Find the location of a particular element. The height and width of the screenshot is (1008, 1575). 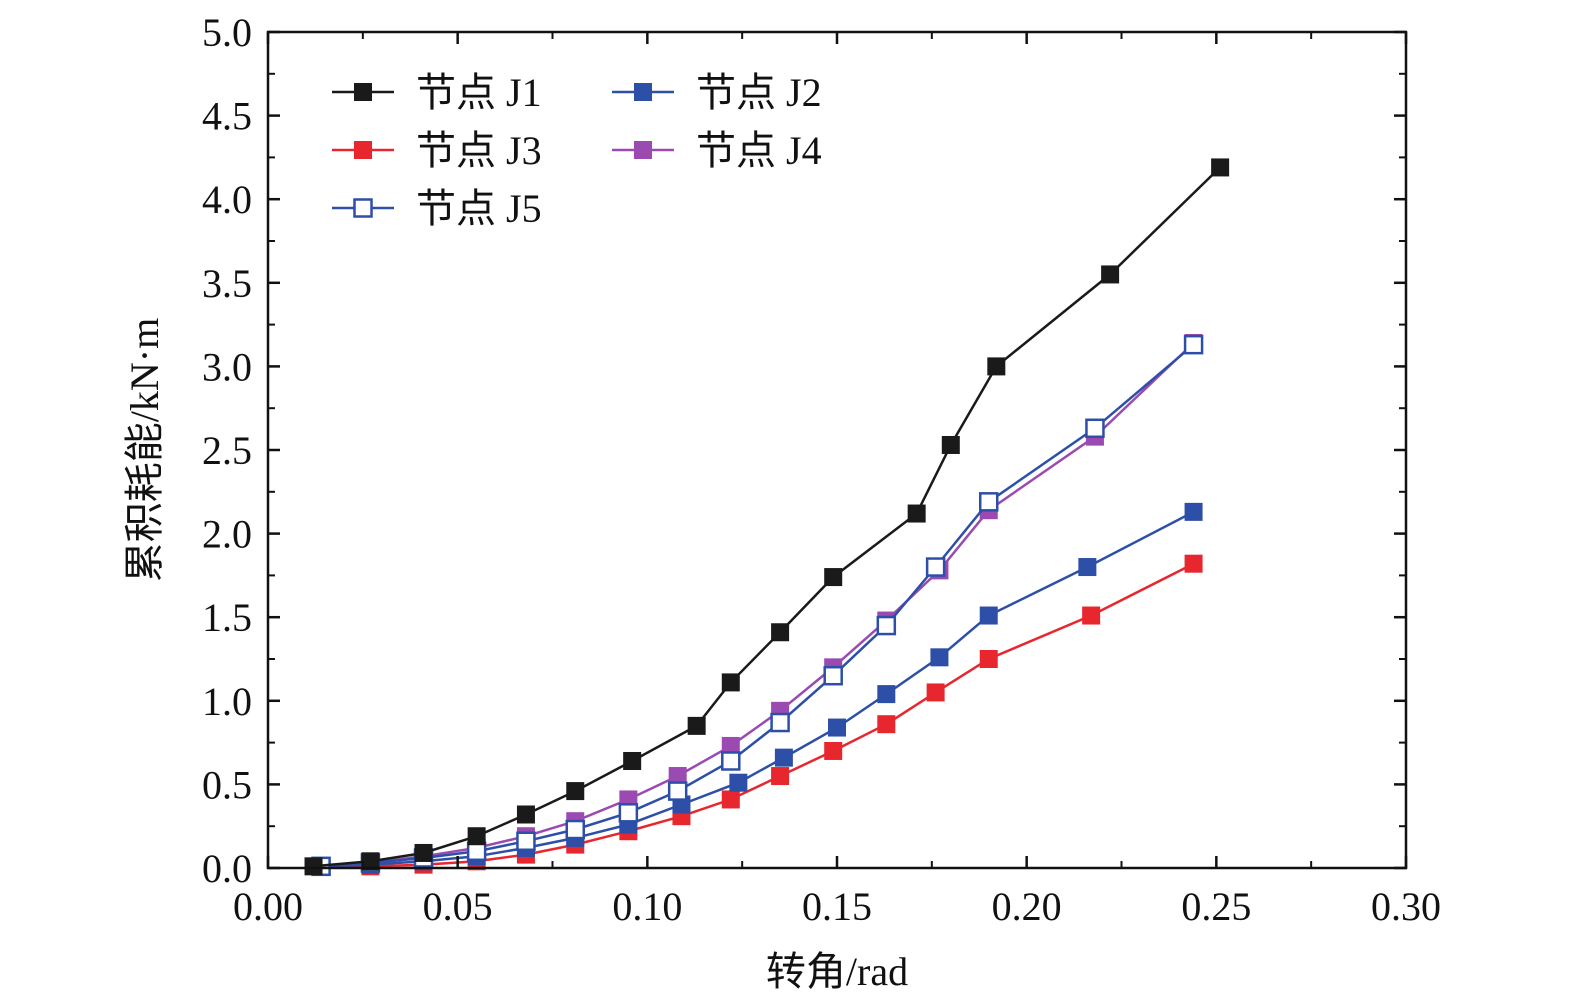

x-tick-label: 0.05 is located at coordinates (458, 906).